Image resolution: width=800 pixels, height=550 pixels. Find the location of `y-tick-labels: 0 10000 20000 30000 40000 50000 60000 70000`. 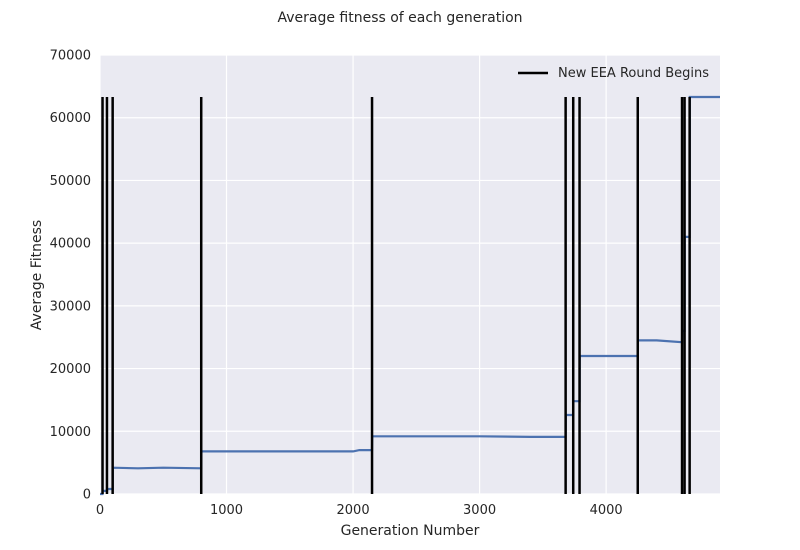

y-tick-labels: 0 10000 20000 30000 40000 50000 60000 70000 is located at coordinates (70, 276).